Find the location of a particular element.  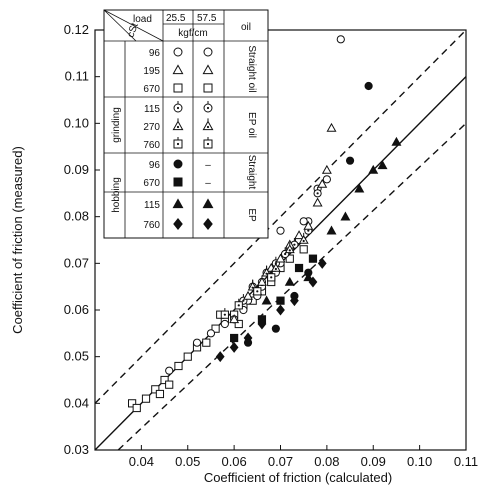

legend-process-grinding: grinding is located at coordinates (116, 125).